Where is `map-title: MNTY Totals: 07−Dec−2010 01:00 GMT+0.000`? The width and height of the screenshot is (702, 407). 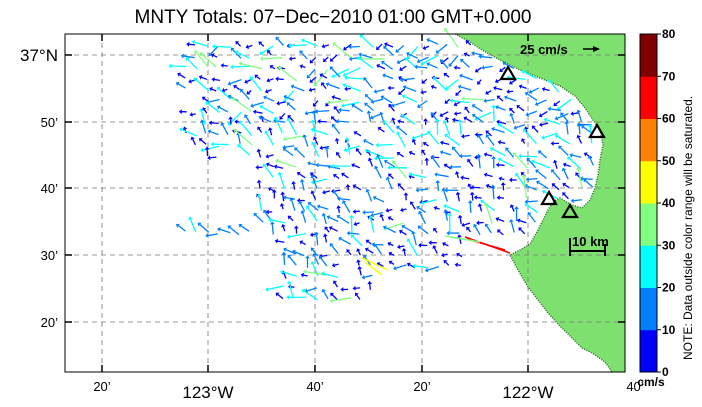
map-title: MNTY Totals: 07−Dec−2010 01:00 GMT+0.000 is located at coordinates (333, 17).